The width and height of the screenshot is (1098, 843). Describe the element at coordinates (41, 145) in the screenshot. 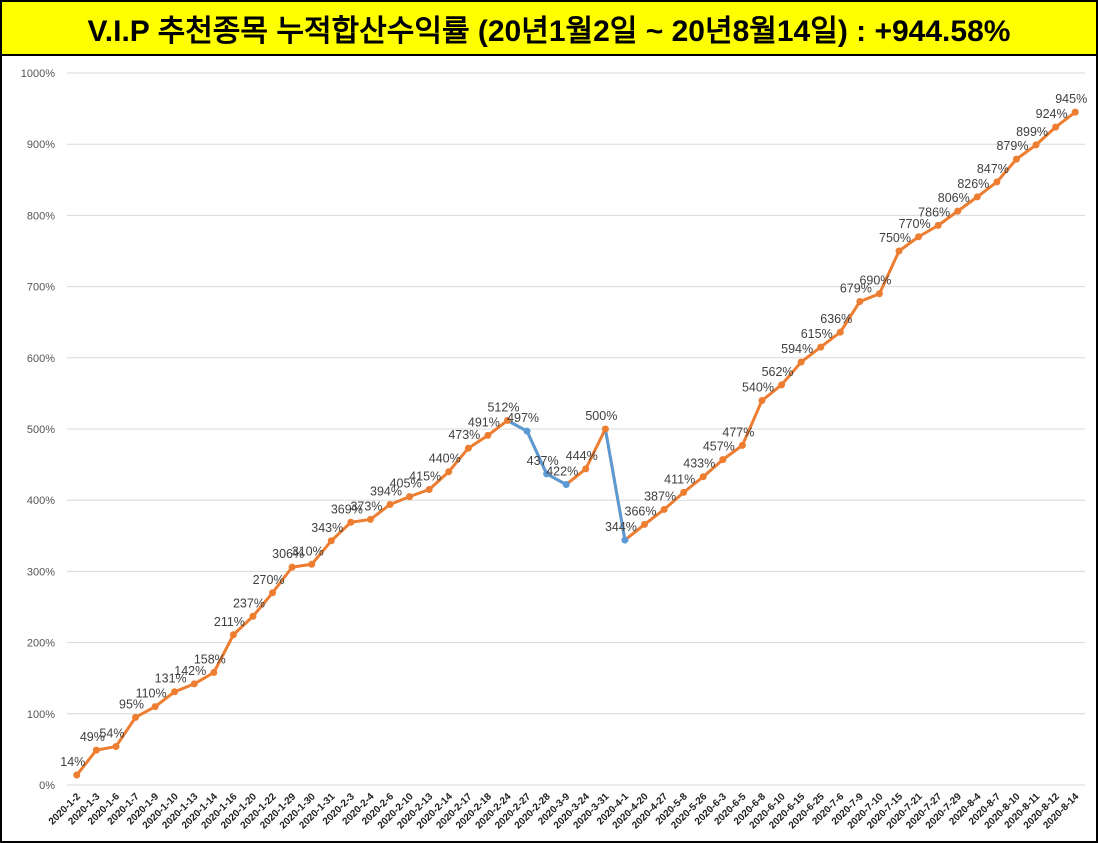

I see `y-tick-label: 900%` at that location.